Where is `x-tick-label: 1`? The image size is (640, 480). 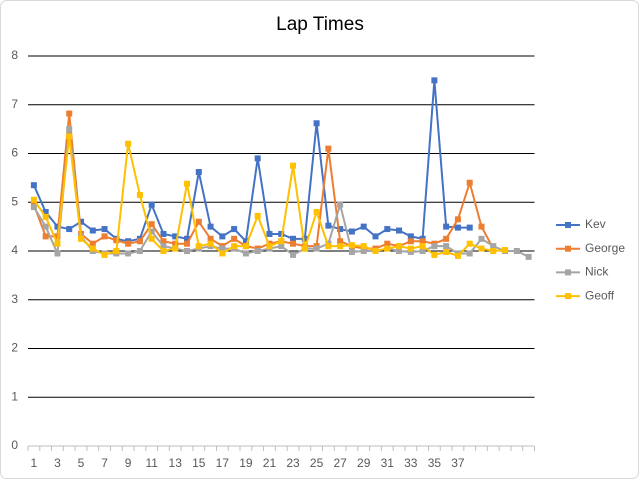
x-tick-label: 1 is located at coordinates (34, 463).